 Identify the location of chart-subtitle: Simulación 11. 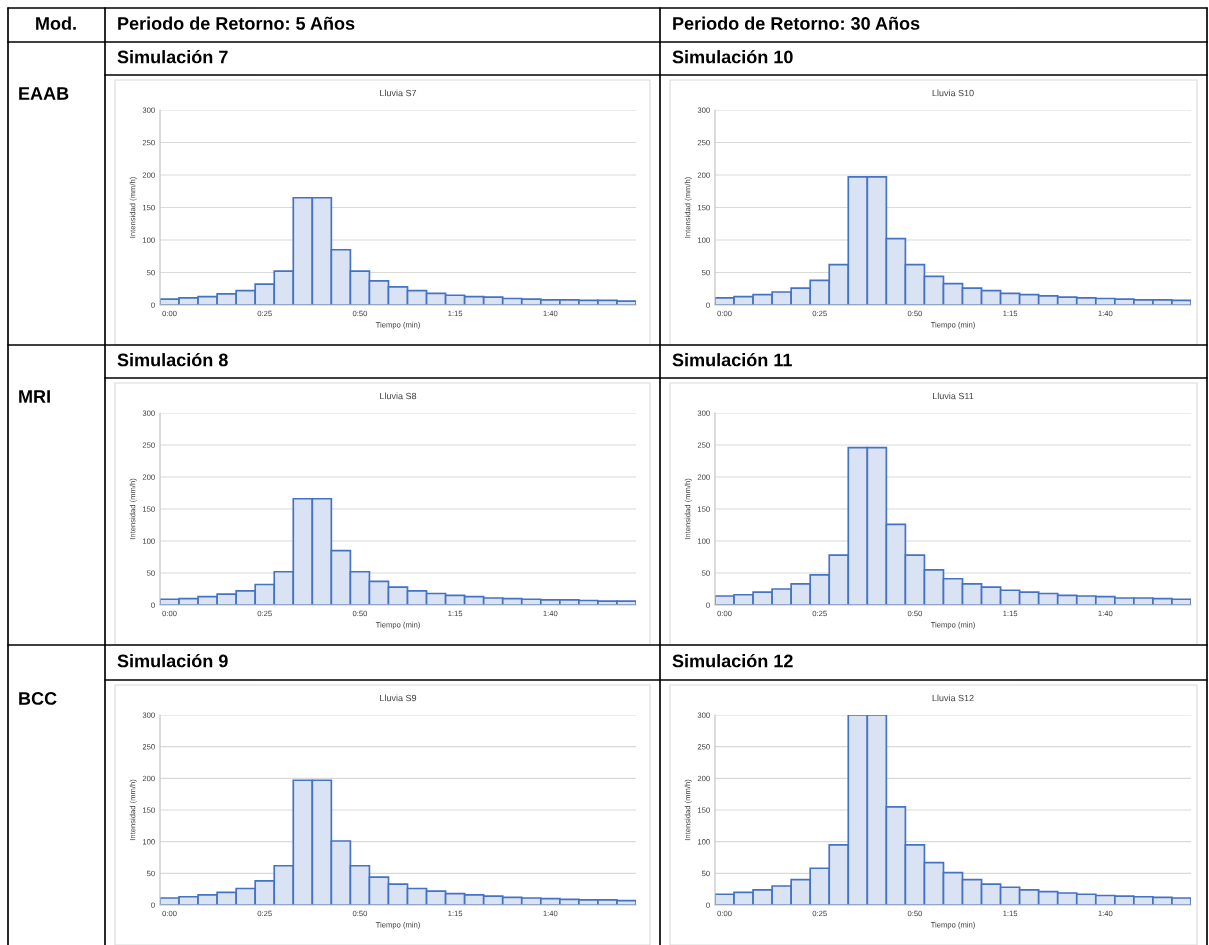
(732, 359).